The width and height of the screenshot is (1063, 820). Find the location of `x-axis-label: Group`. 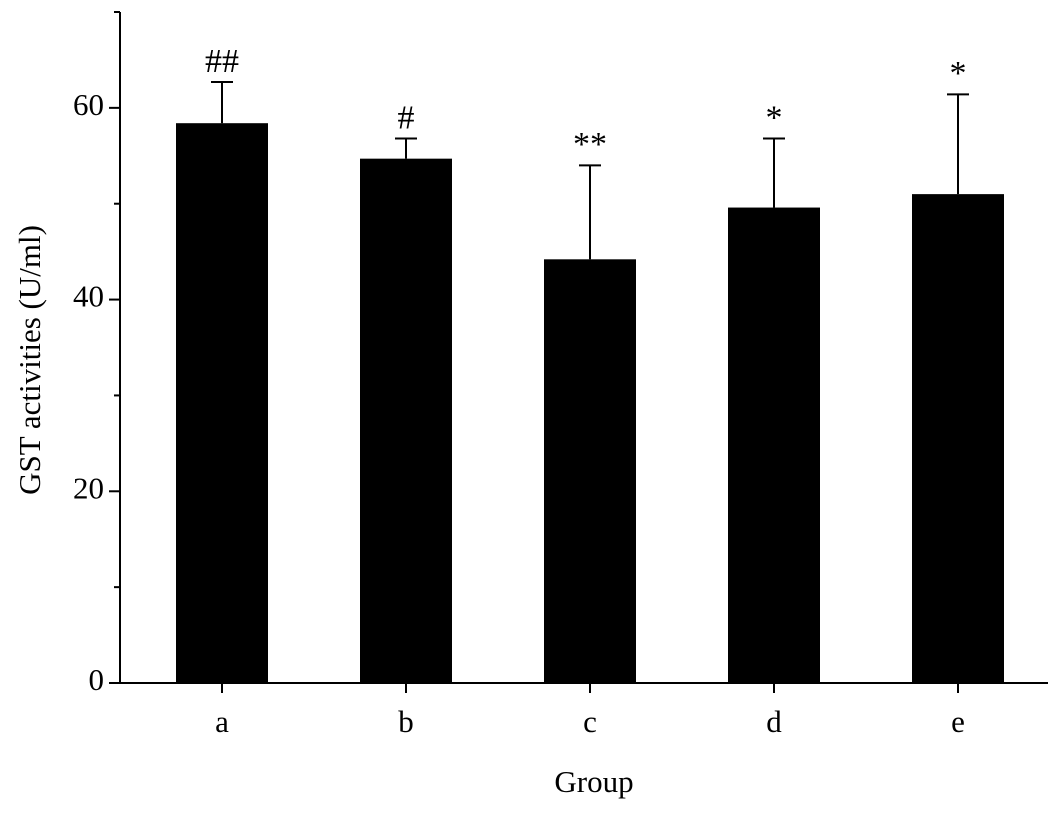

x-axis-label: Group is located at coordinates (593, 781).